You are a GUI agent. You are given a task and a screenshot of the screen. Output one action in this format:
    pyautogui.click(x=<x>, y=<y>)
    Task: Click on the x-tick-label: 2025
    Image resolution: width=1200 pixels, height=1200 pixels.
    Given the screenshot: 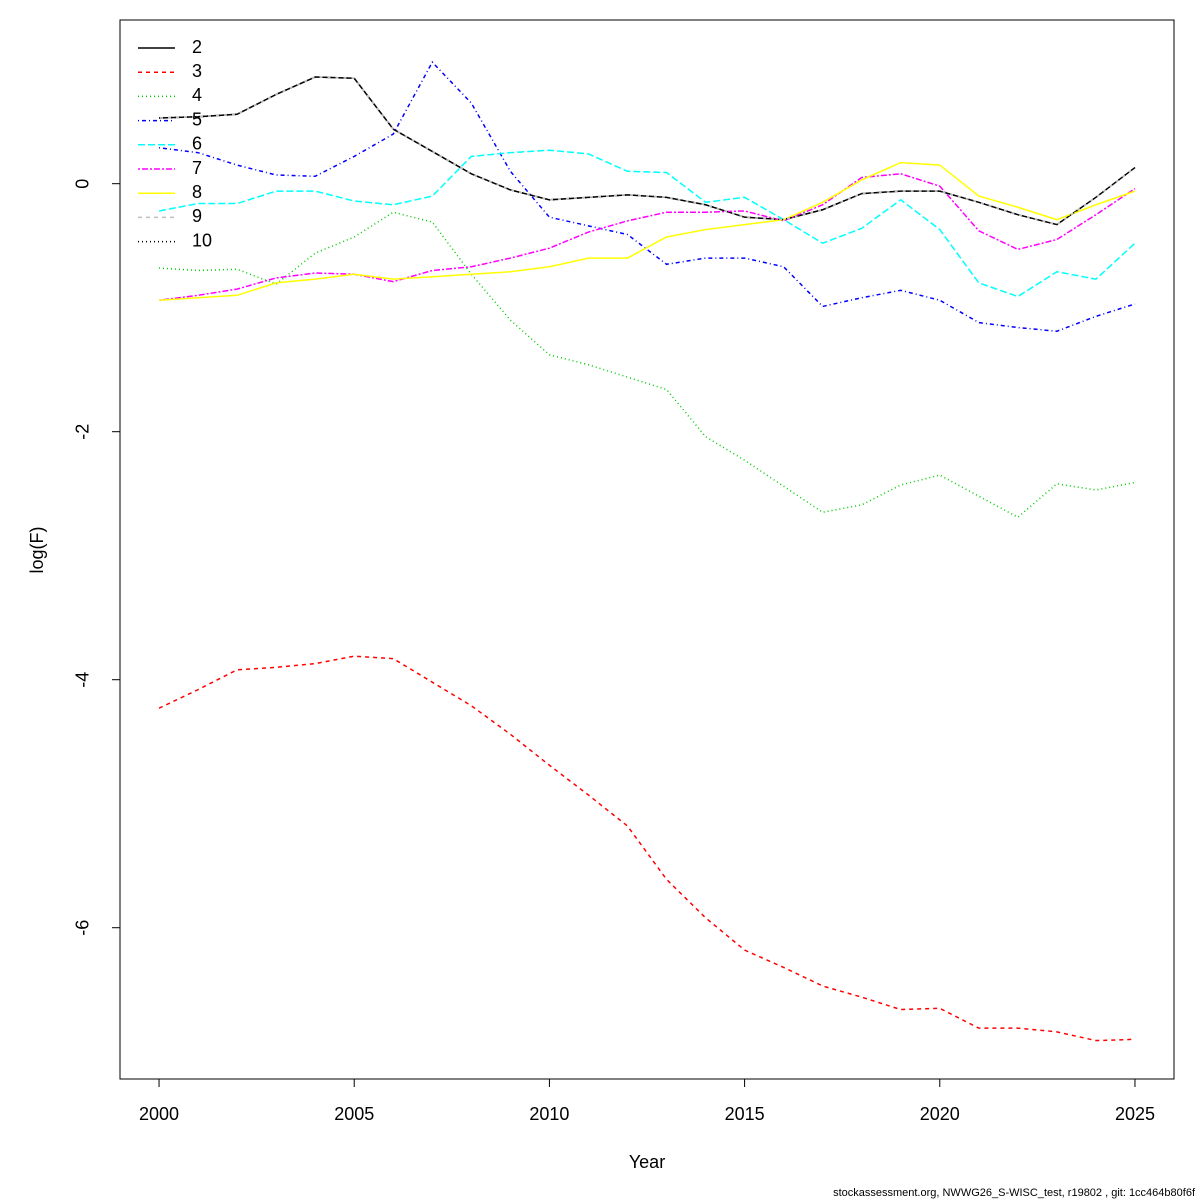 What is the action you would take?
    pyautogui.click(x=1135, y=1114)
    